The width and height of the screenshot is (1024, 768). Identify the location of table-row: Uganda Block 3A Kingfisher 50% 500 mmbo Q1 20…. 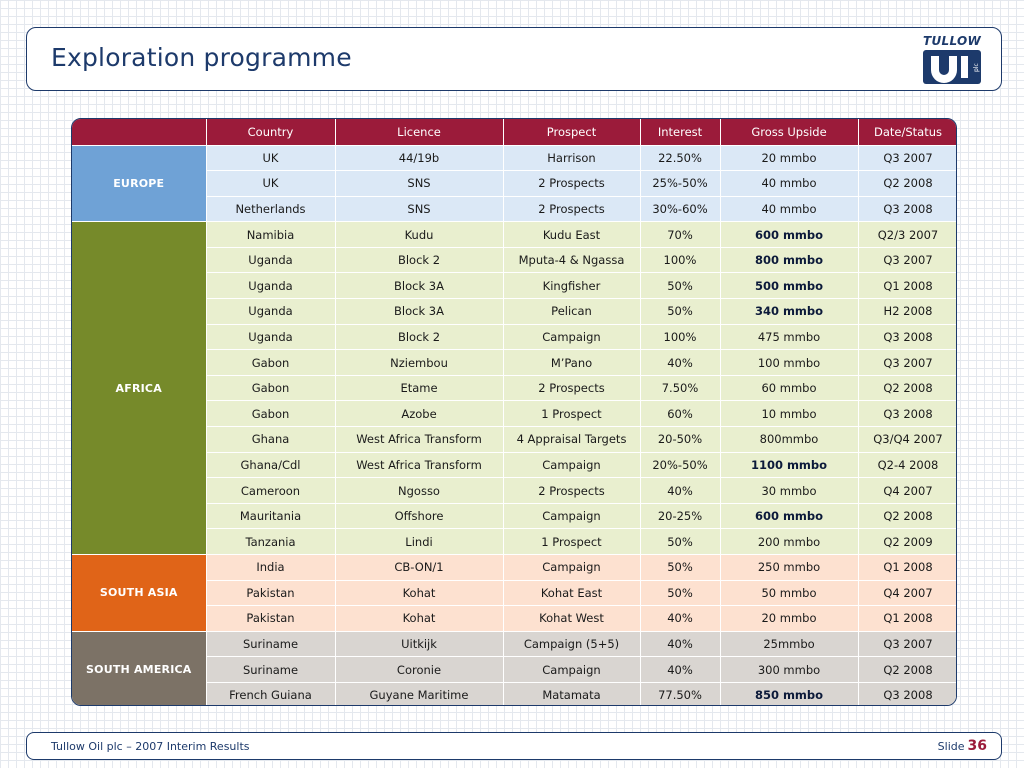
(514, 286).